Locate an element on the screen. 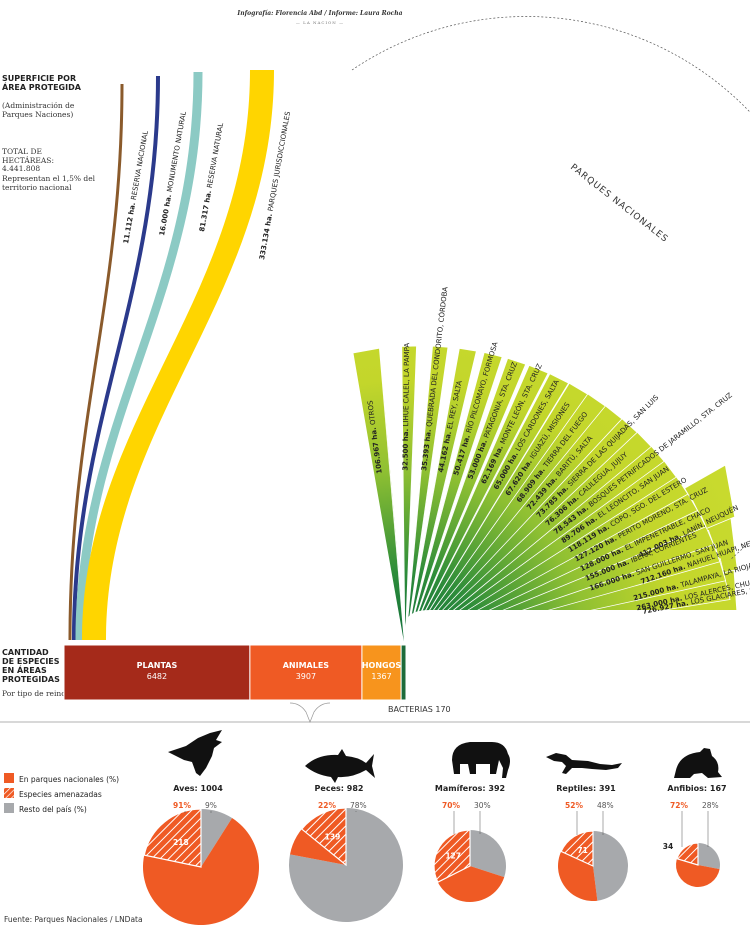 This screenshot has height=926, width=750. species-bar-plantas is located at coordinates (157, 672).